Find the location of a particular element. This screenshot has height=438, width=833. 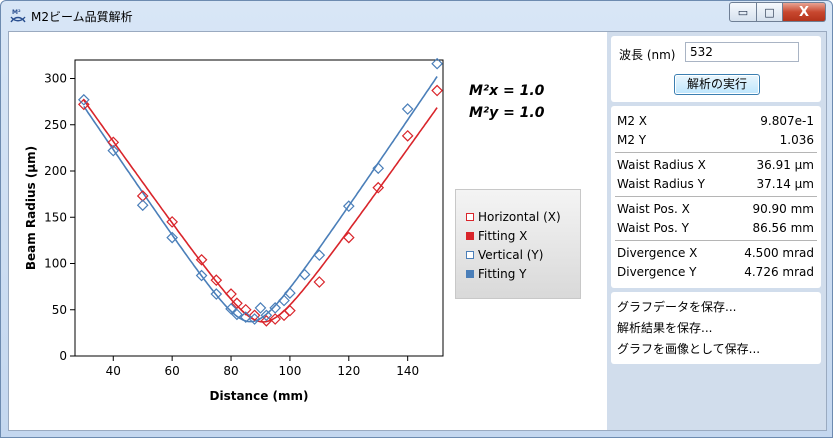

wavelength-input is located at coordinates (742, 52).